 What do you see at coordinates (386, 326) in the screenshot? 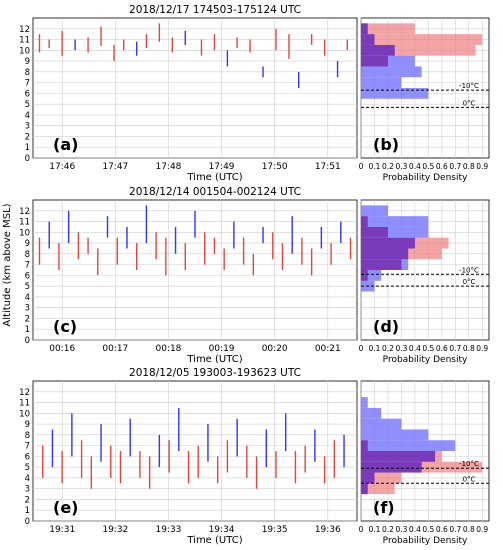
I see `hist-panel-label: (d)` at bounding box center [386, 326].